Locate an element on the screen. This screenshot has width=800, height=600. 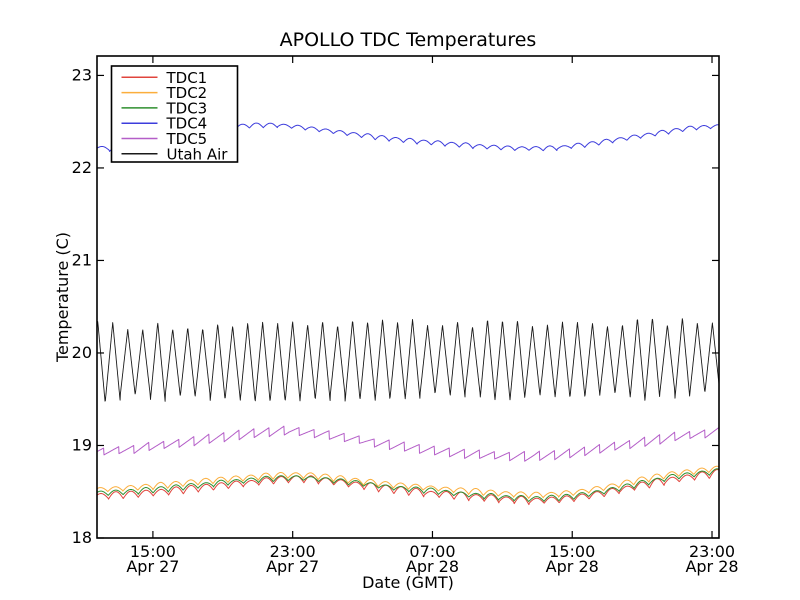
chart-title: APOLLO TDC Temperatures is located at coordinates (408, 40).